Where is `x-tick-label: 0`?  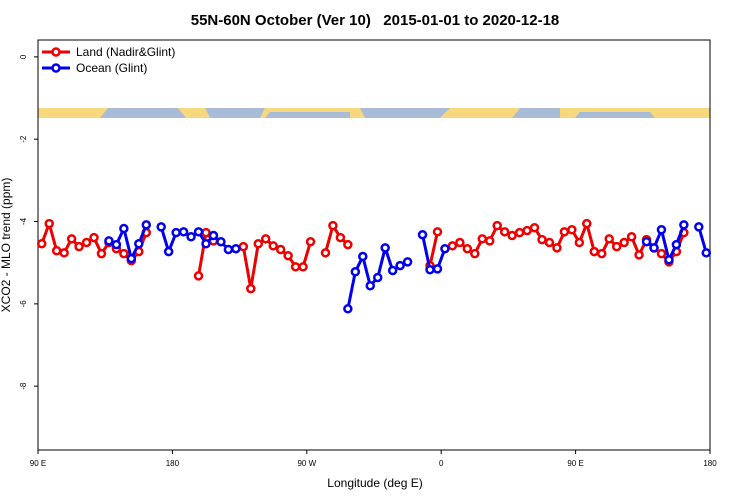 x-tick-label: 0 is located at coordinates (441, 463).